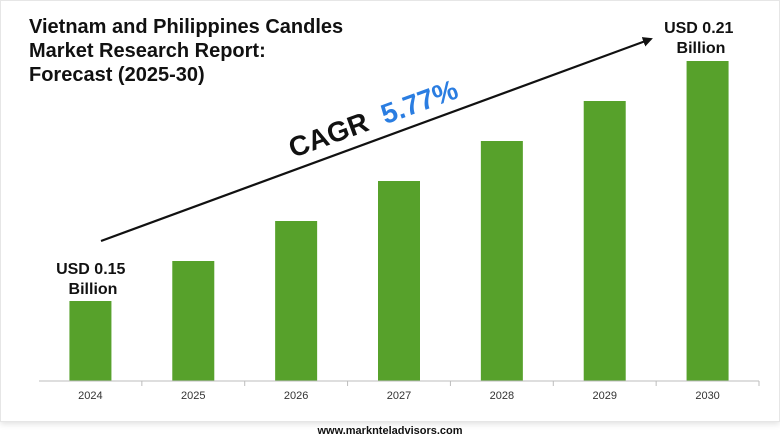  I want to click on end-value-line2: Billion, so click(701, 48).